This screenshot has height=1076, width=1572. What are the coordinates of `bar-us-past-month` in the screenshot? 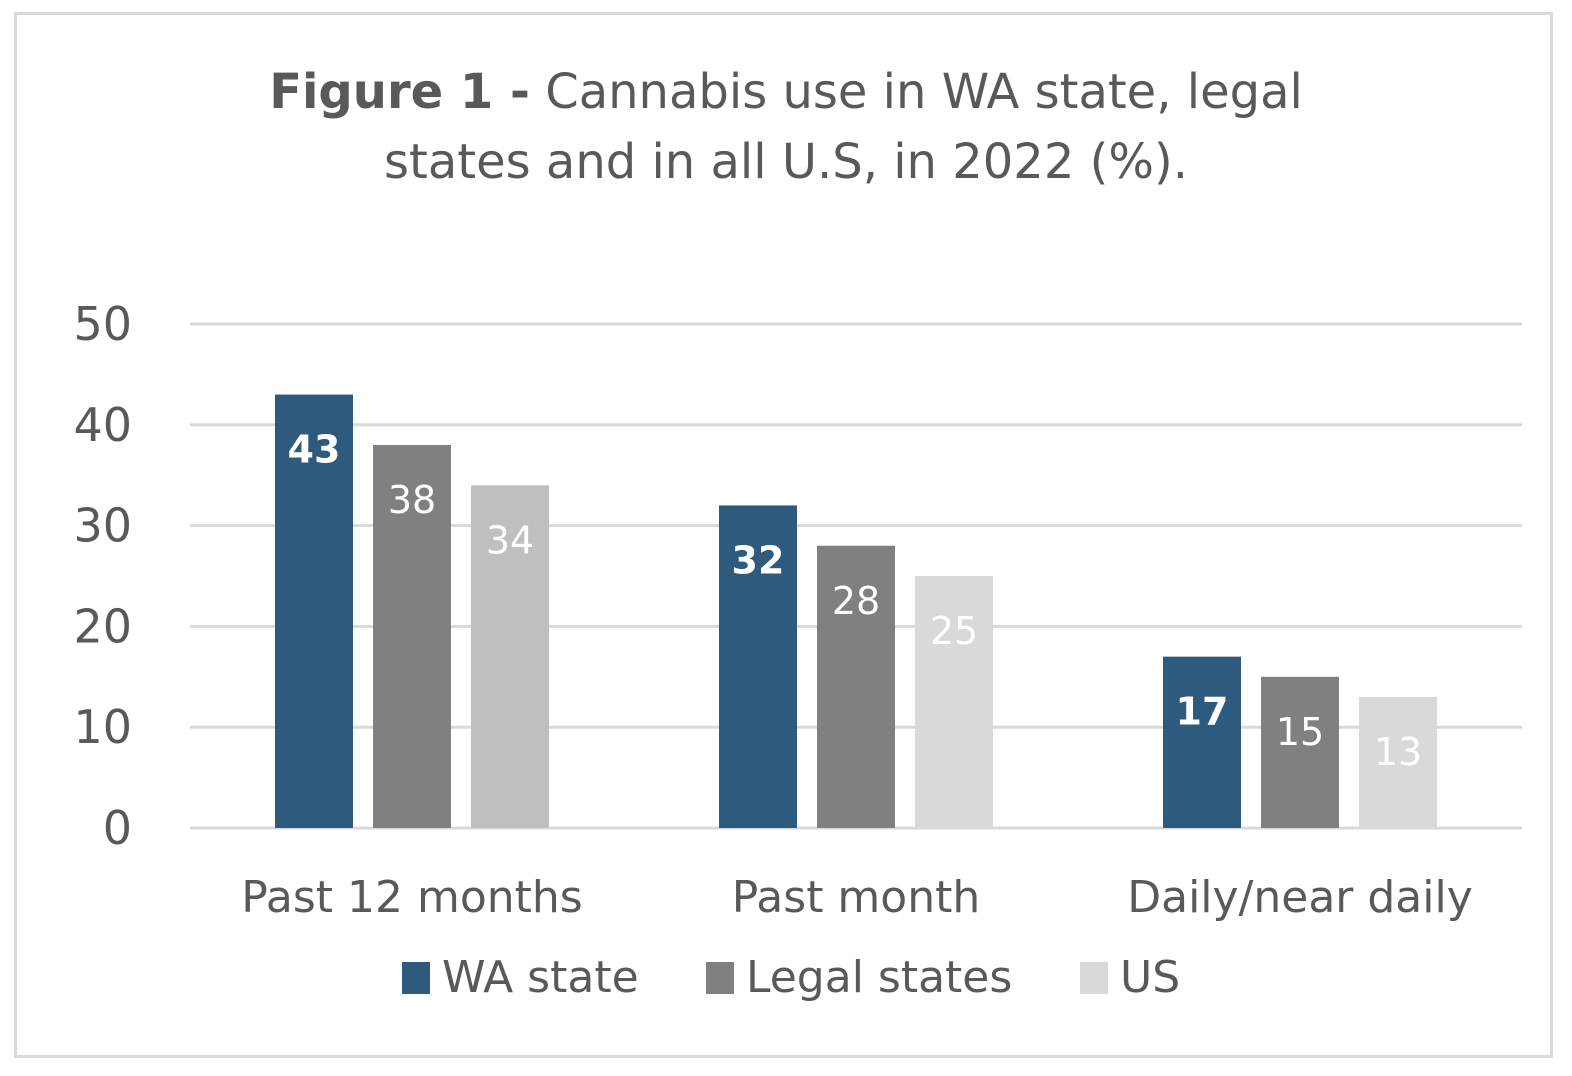 It's located at (954, 702).